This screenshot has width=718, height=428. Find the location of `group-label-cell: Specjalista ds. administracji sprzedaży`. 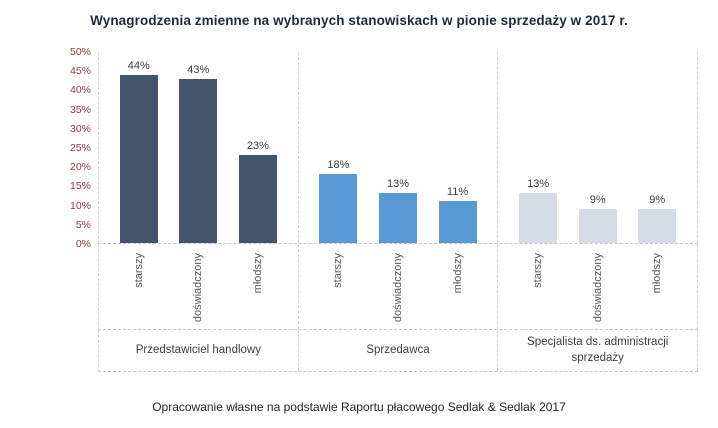

group-label-cell: Specjalista ds. administracji sprzedaży is located at coordinates (598, 350).